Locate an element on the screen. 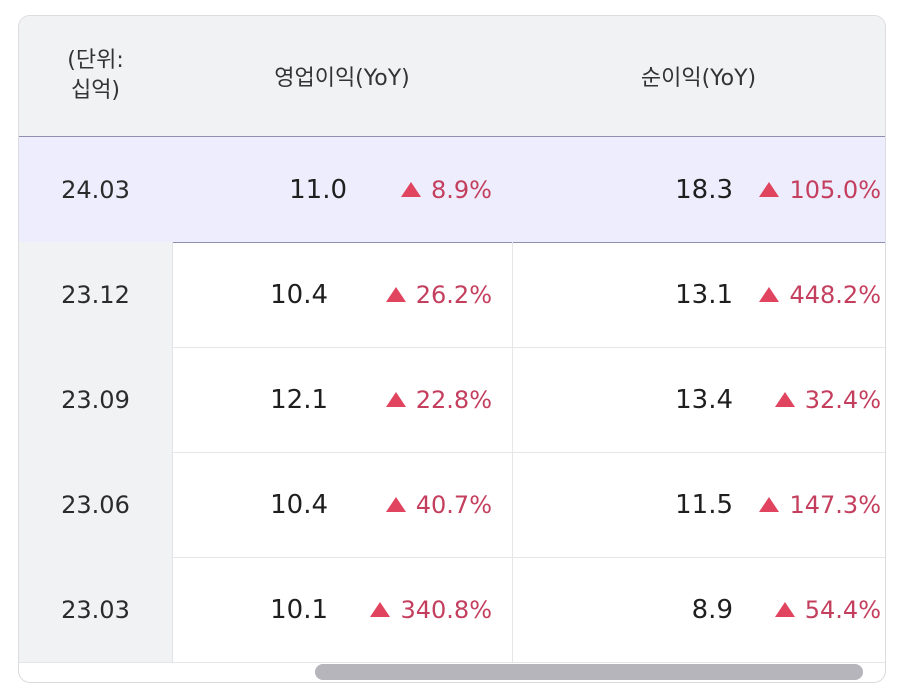 Image resolution: width=900 pixels, height=698 pixels. operating-profit-yoy: 22.8% is located at coordinates (438, 399).